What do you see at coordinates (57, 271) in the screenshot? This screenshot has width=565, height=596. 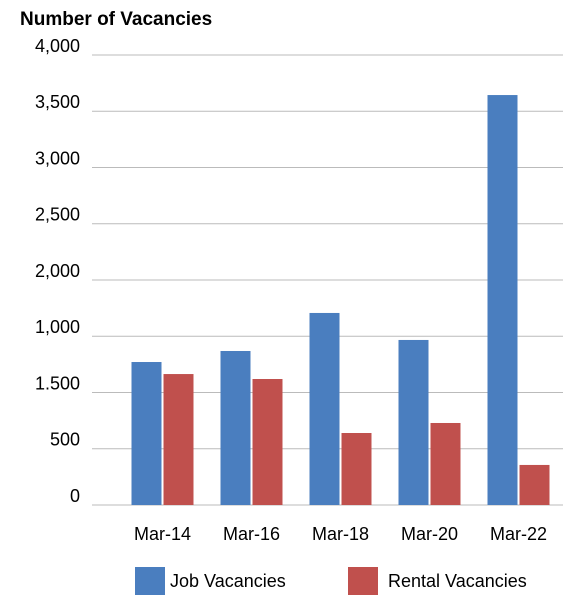 I see `y-tick-label: 2,000` at bounding box center [57, 271].